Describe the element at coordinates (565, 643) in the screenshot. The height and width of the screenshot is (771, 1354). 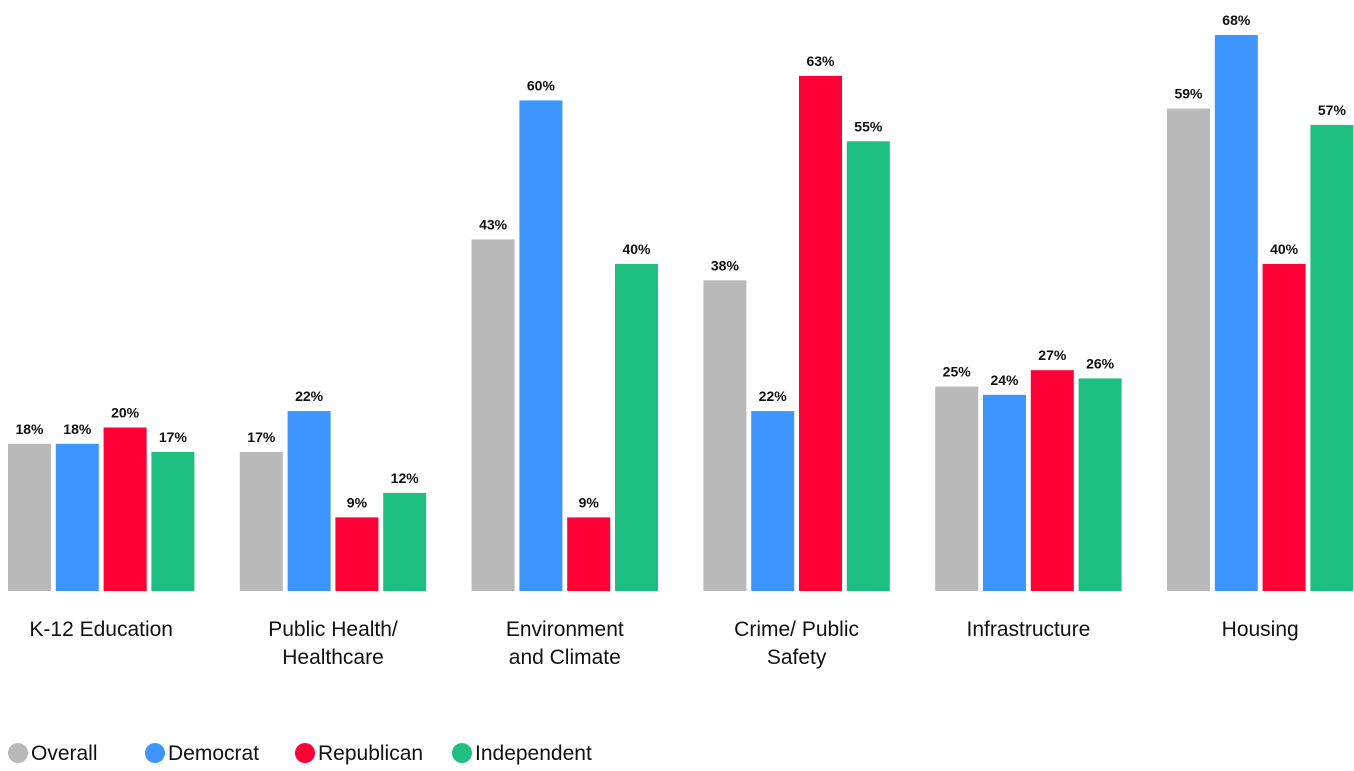
I see `category-label-environment-and-climate: Environment and Climate` at that location.